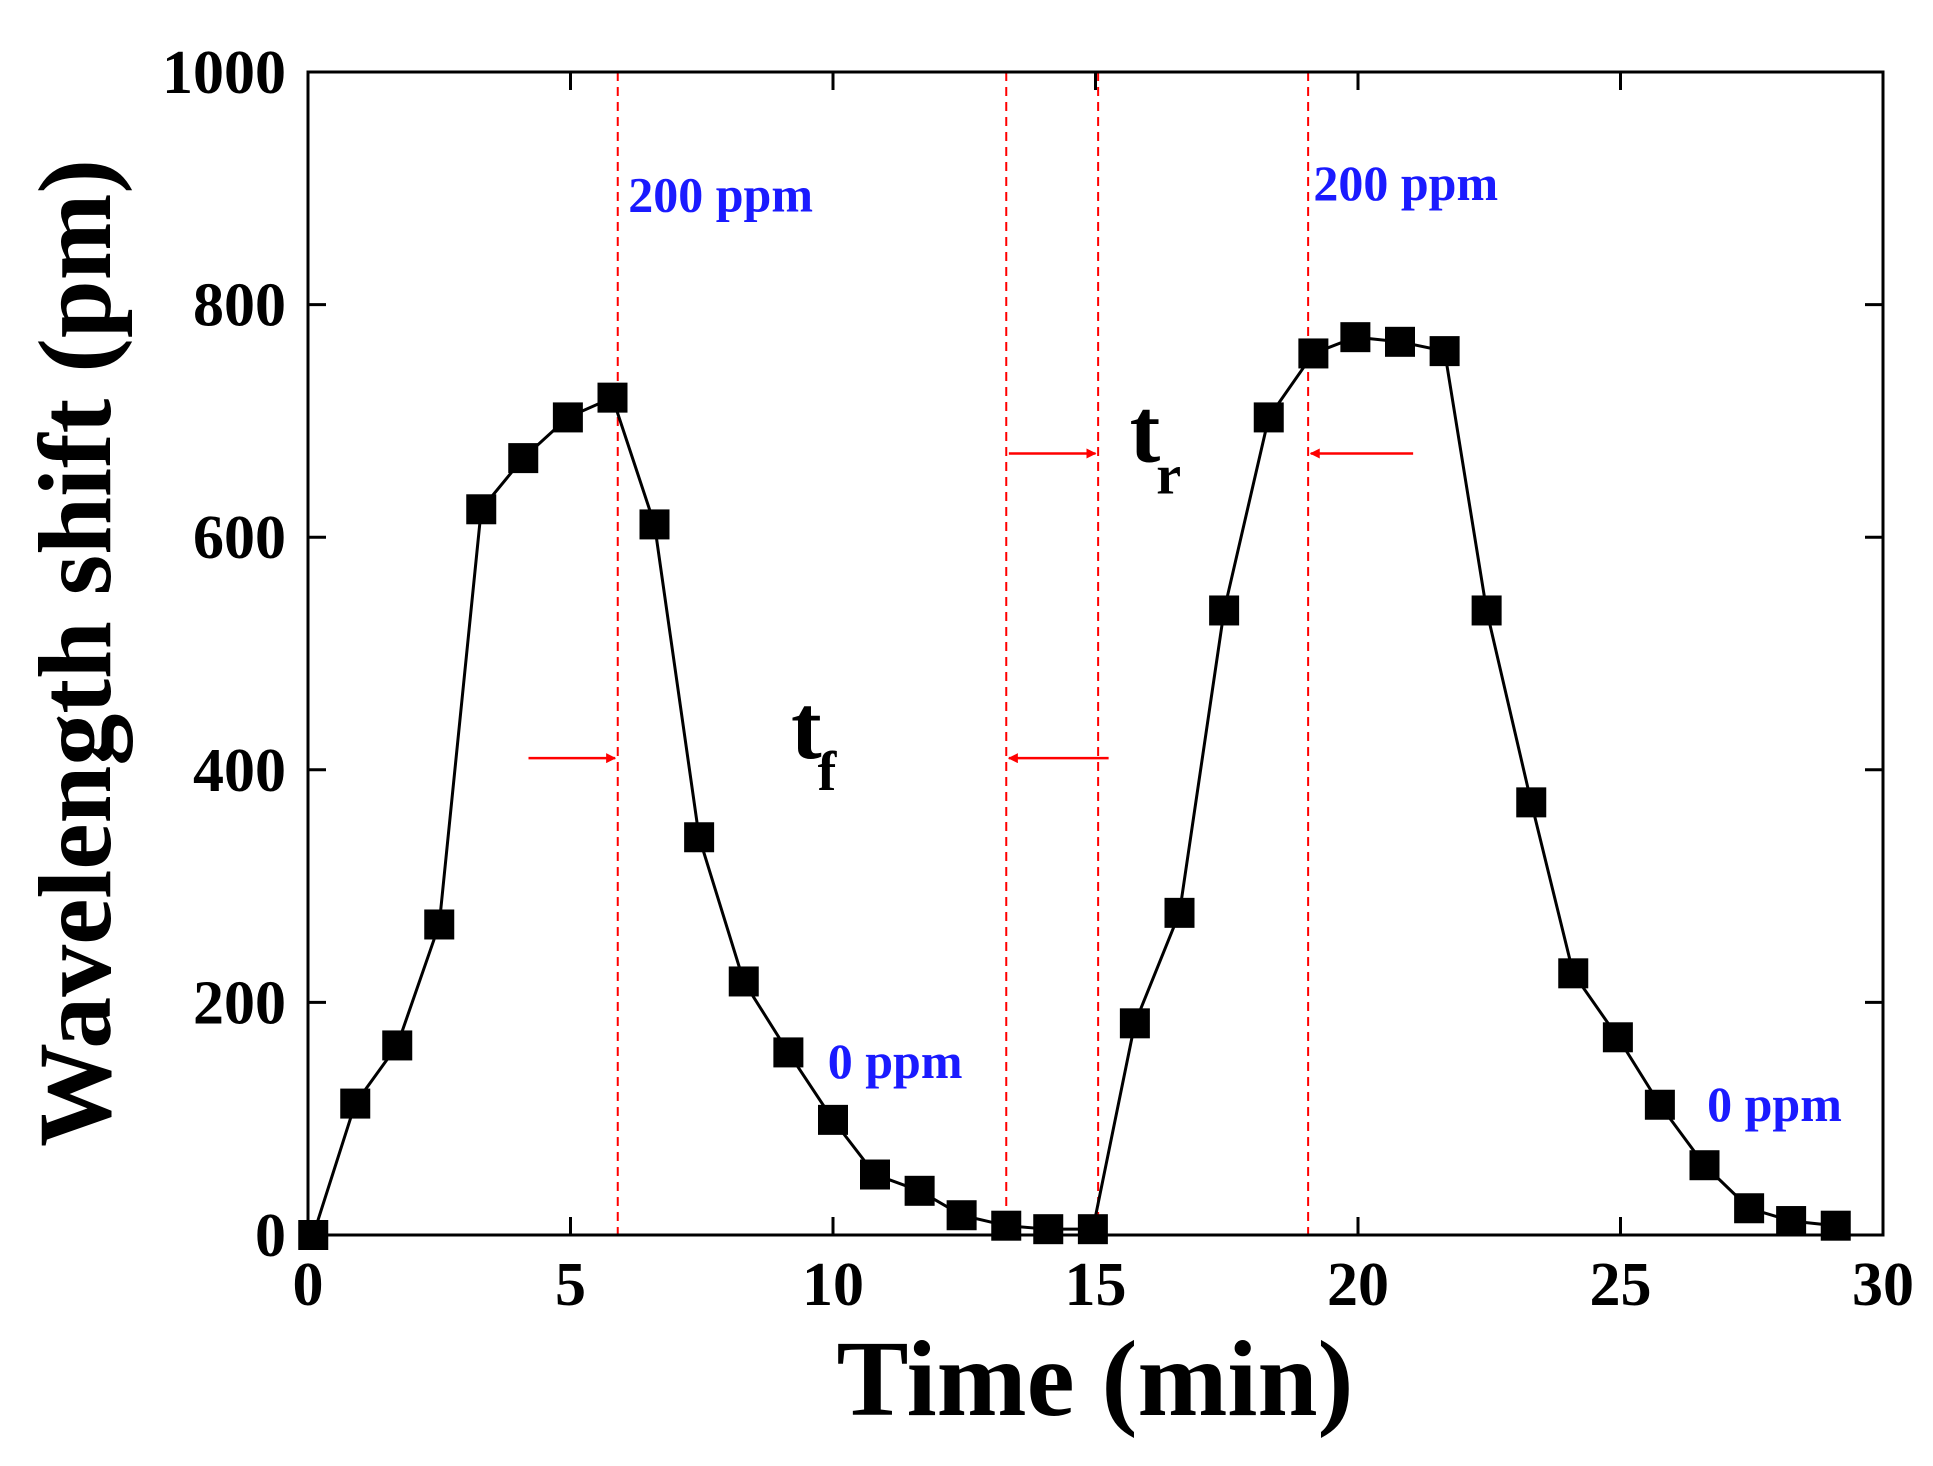  I want to click on x-tick-label-6: 30, so click(1883, 1285).